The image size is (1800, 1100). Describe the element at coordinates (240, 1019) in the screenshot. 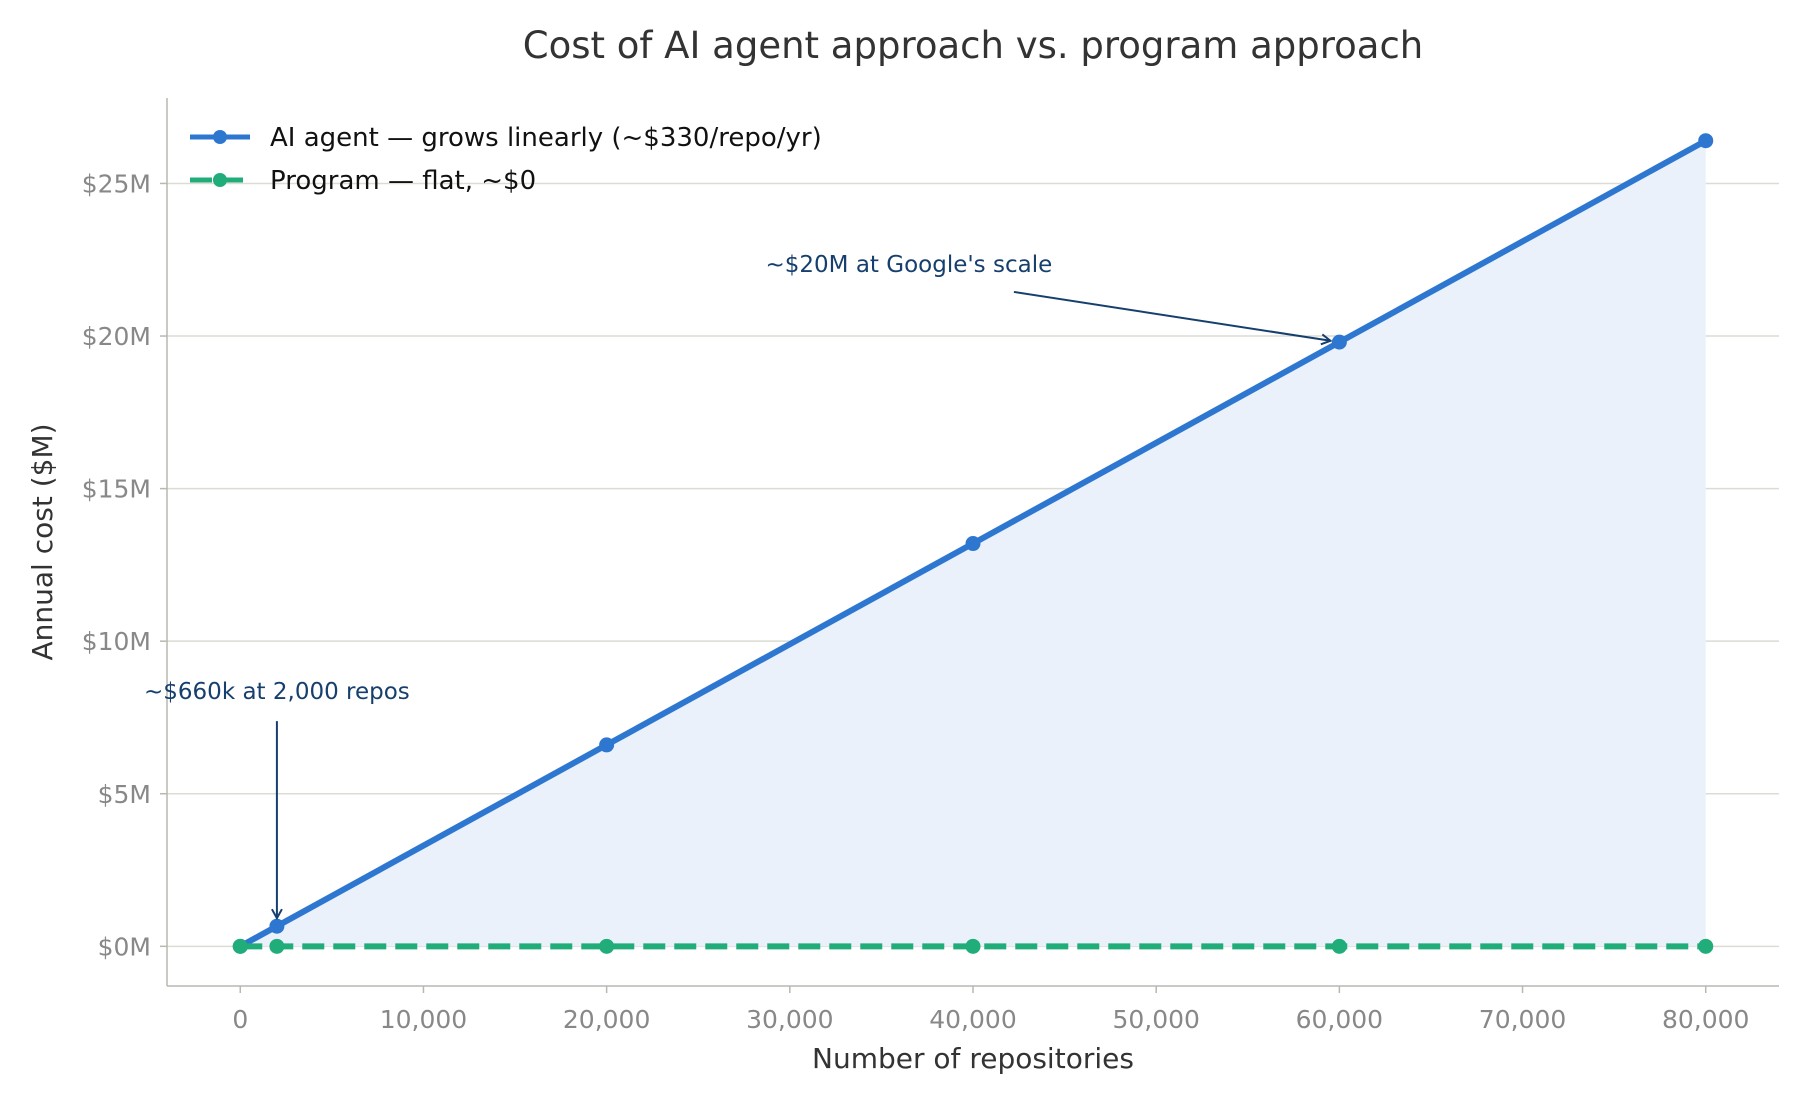

I see `x-tick-label: 0` at that location.